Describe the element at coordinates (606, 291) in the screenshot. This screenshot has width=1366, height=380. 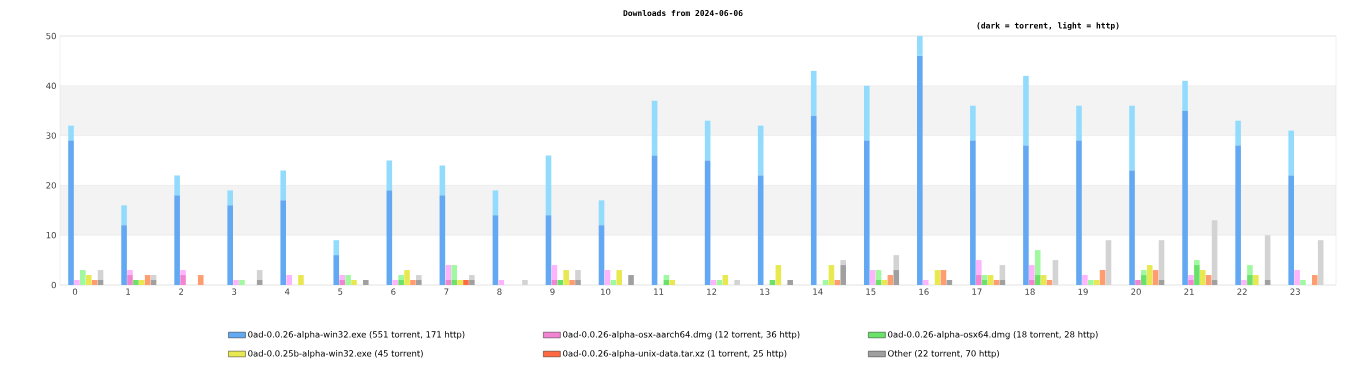
I see `x-tick-label: 10` at that location.